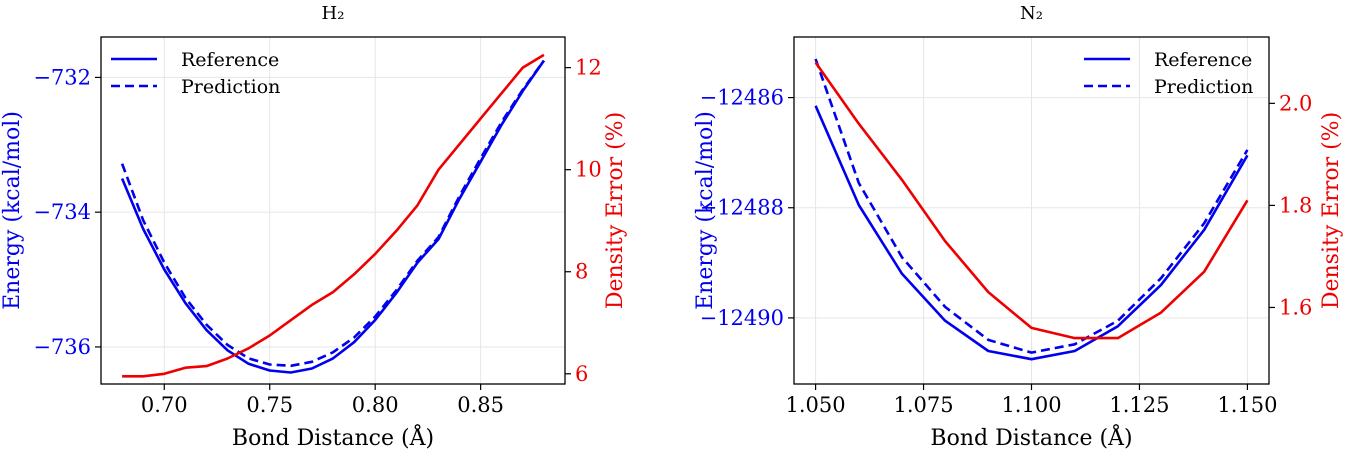 This screenshot has height=452, width=1346. I want to click on x-tick-label: 1.100, so click(1031, 405).